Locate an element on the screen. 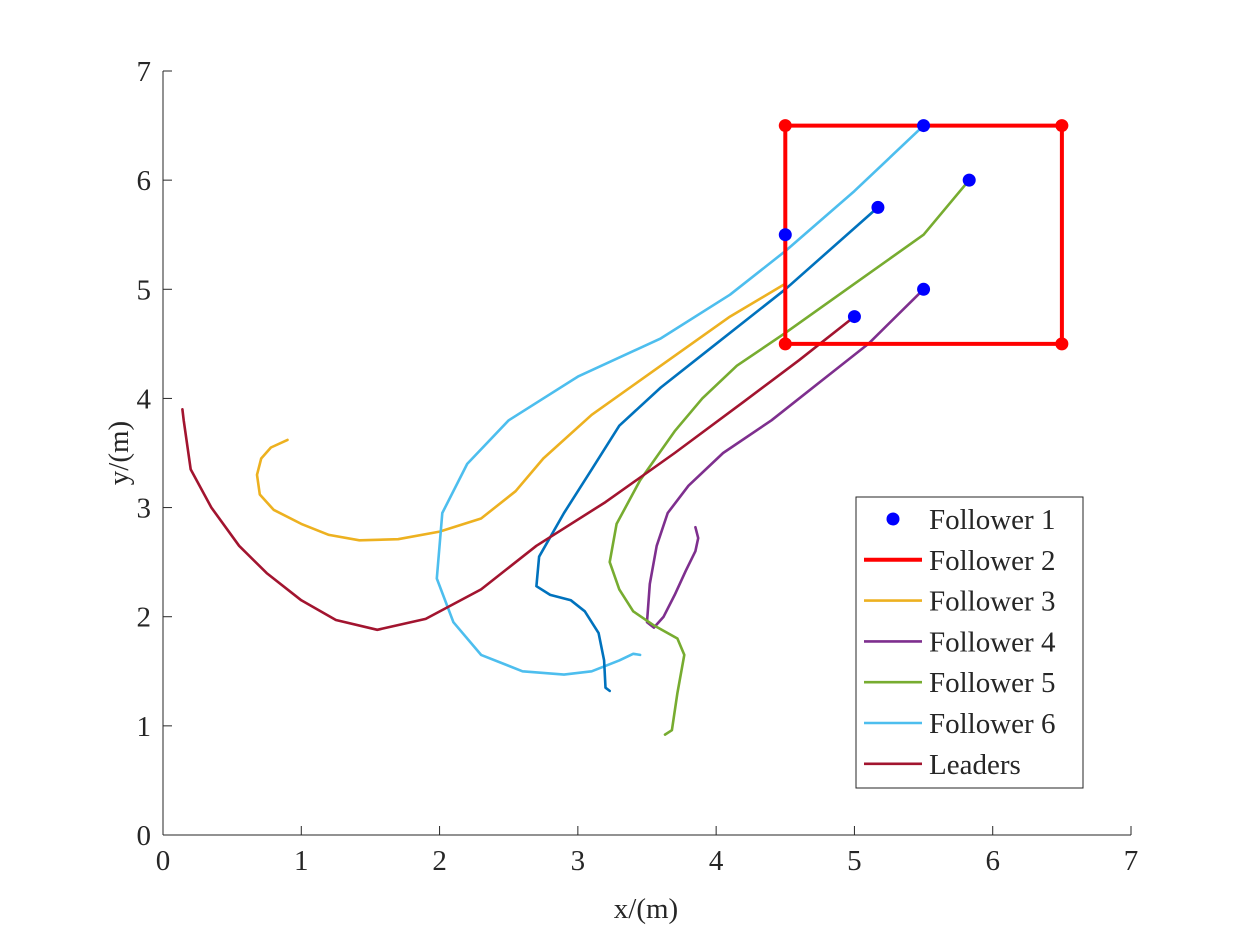  legend-label: Follower 2 is located at coordinates (992, 561).